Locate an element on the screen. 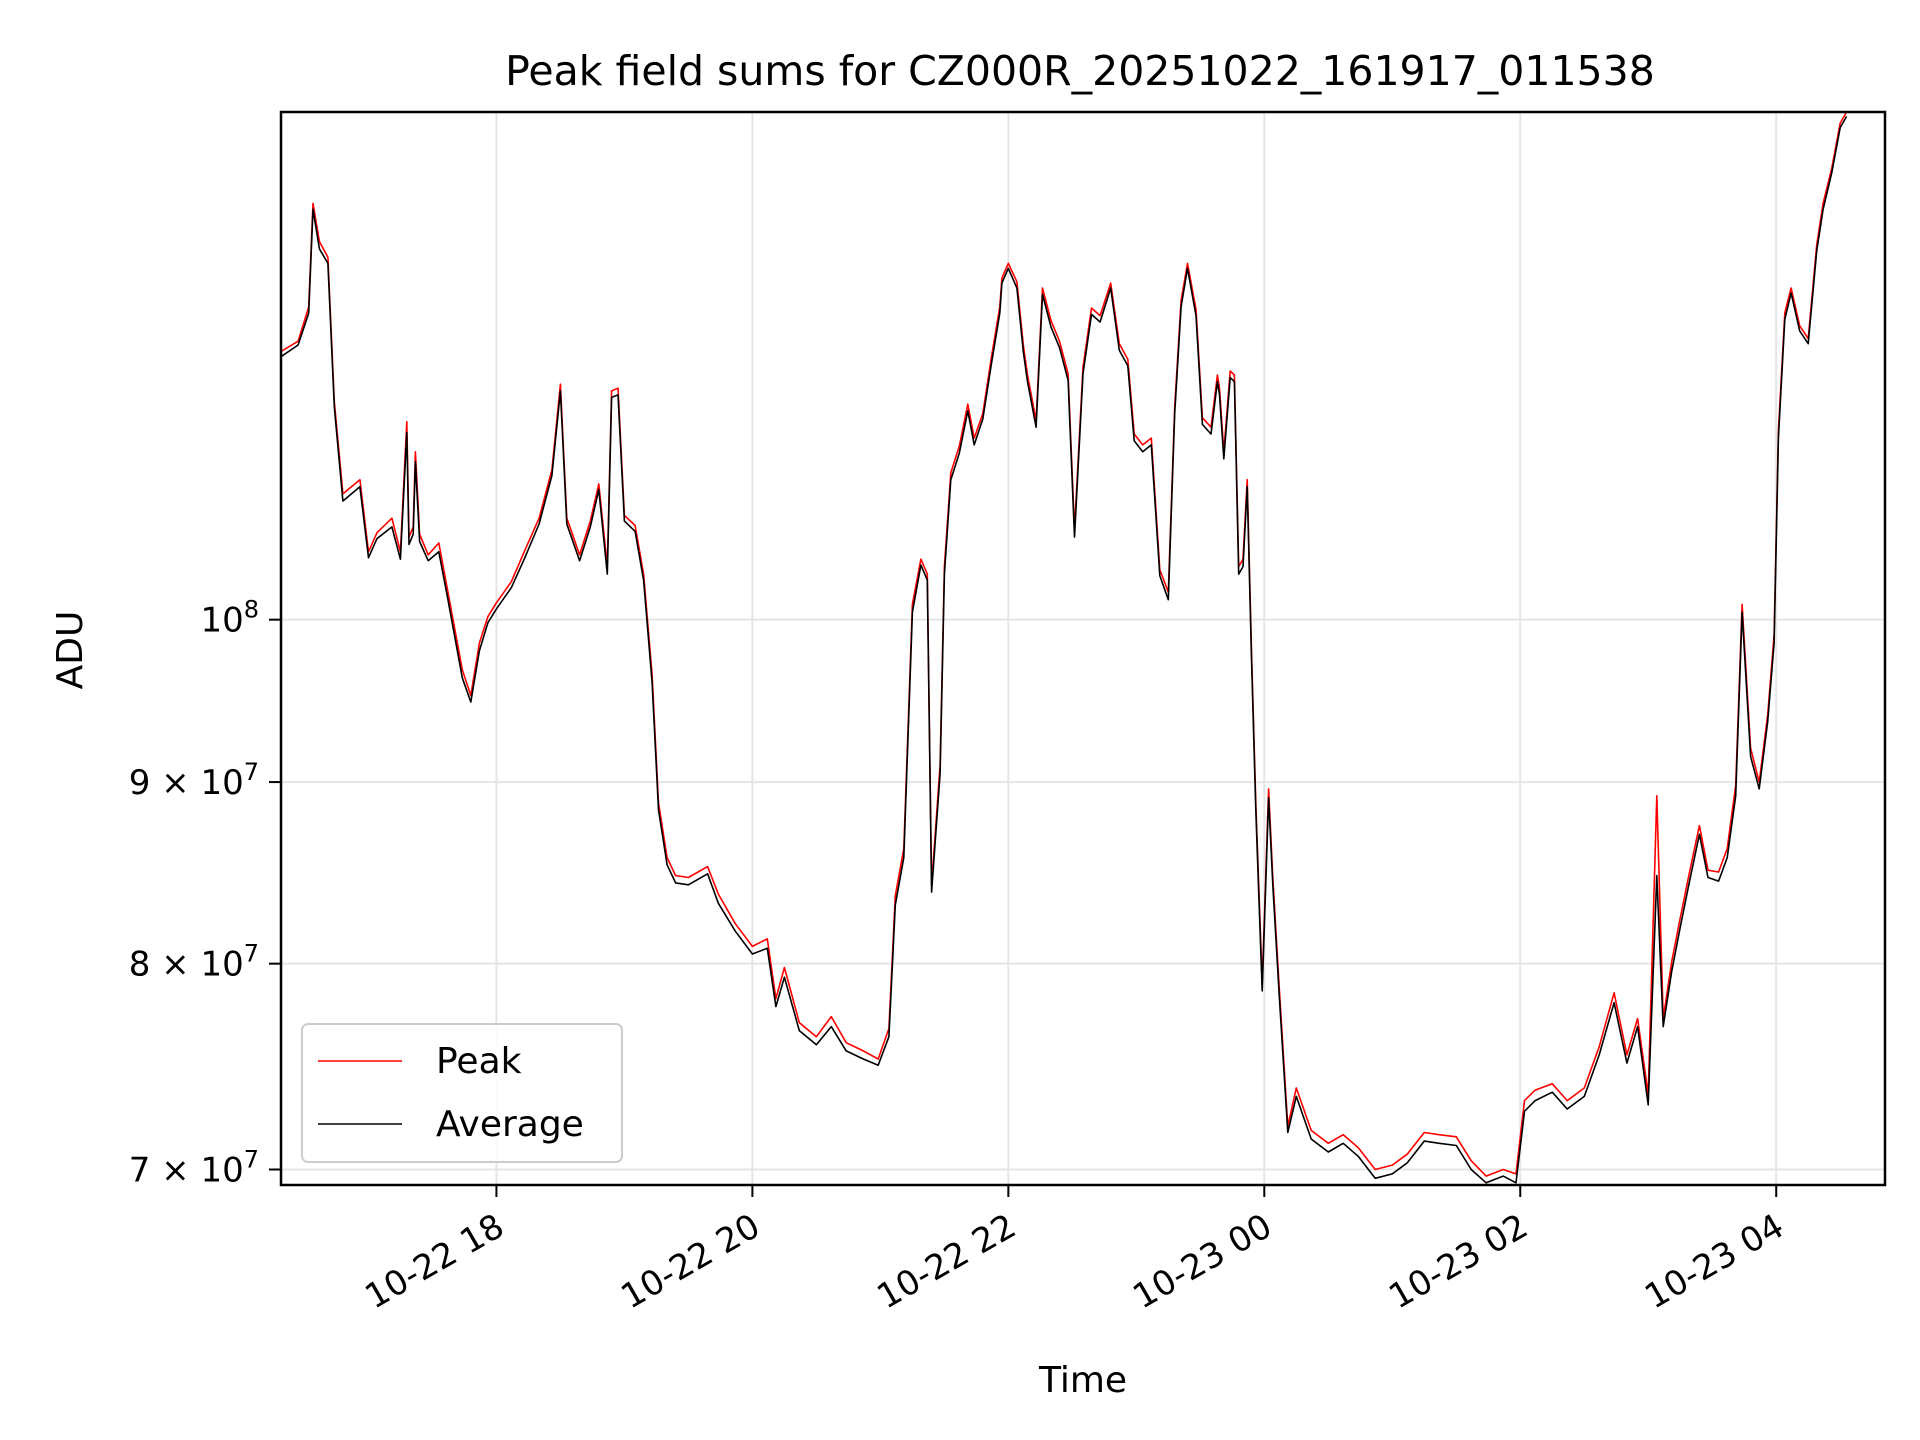  y-tick-label: 7 × 107 is located at coordinates (194, 1168).